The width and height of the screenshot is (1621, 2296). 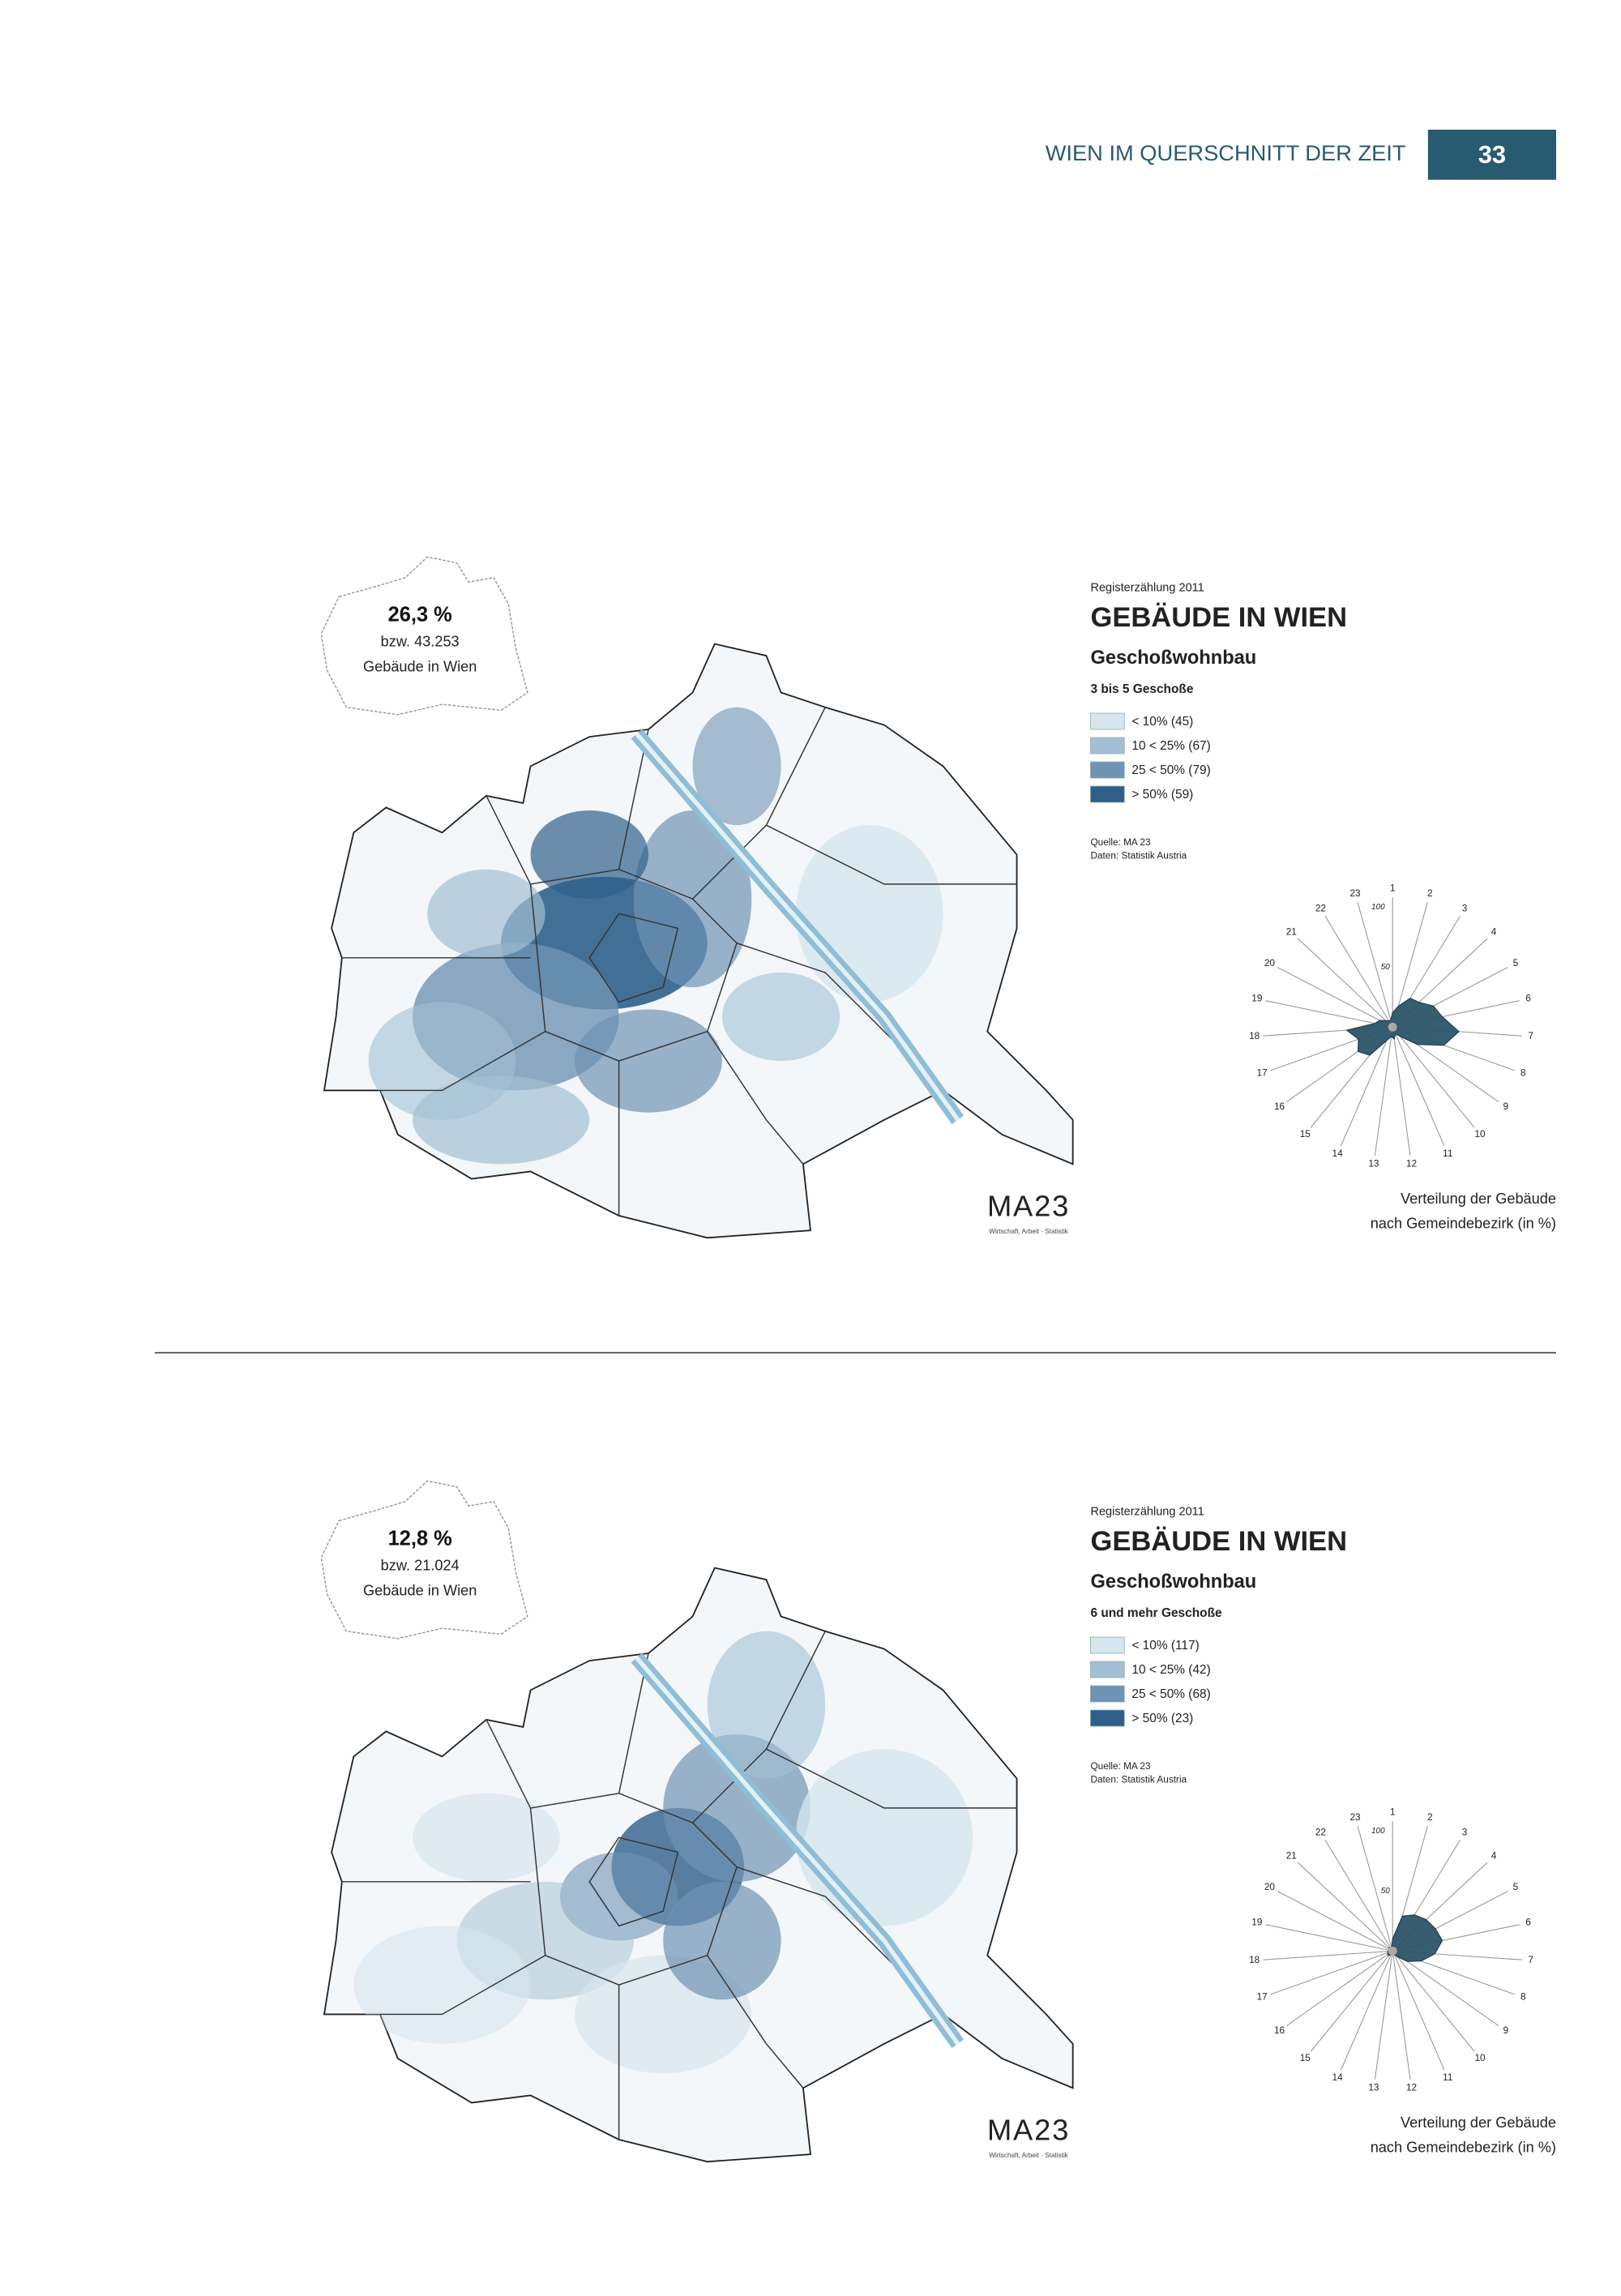 I want to click on running-header: WIEN IM QUERSCHNITT DER ZEIT, so click(x=1226, y=152).